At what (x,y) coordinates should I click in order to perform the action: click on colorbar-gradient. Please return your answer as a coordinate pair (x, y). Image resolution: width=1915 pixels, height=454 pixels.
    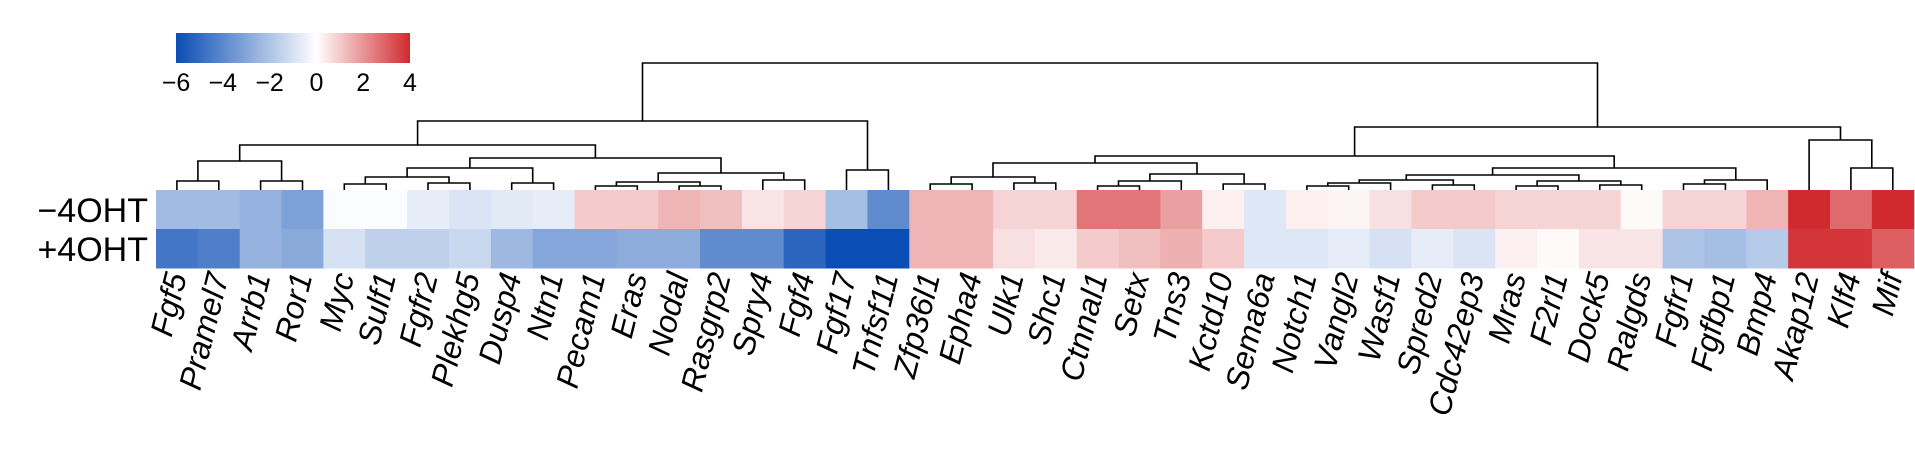
    Looking at the image, I should click on (293, 48).